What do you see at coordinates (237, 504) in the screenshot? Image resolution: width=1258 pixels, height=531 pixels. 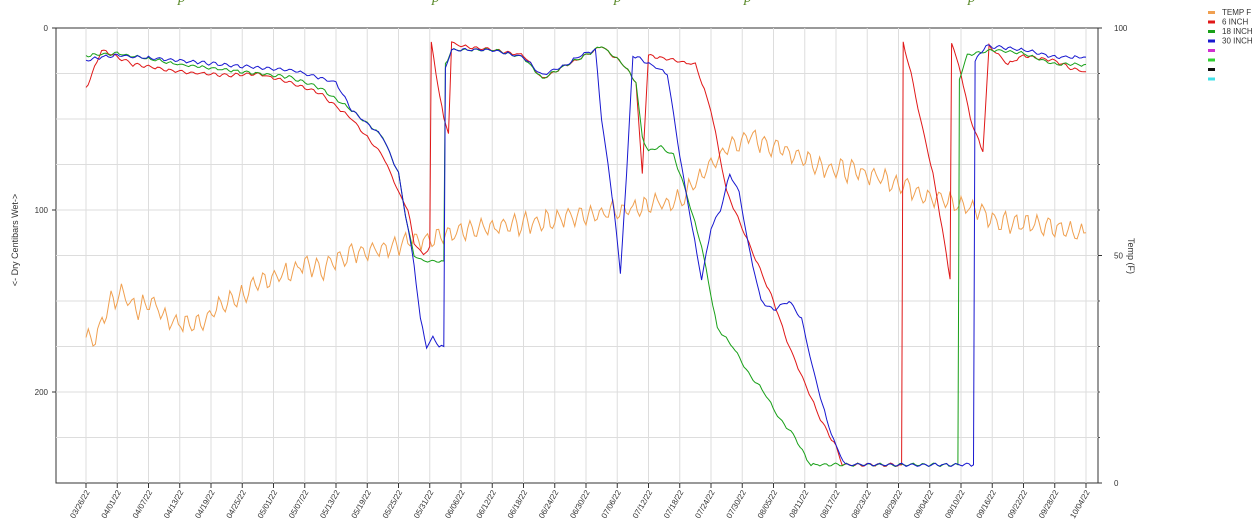 I see `x-tick-label: 04/25/22` at bounding box center [237, 504].